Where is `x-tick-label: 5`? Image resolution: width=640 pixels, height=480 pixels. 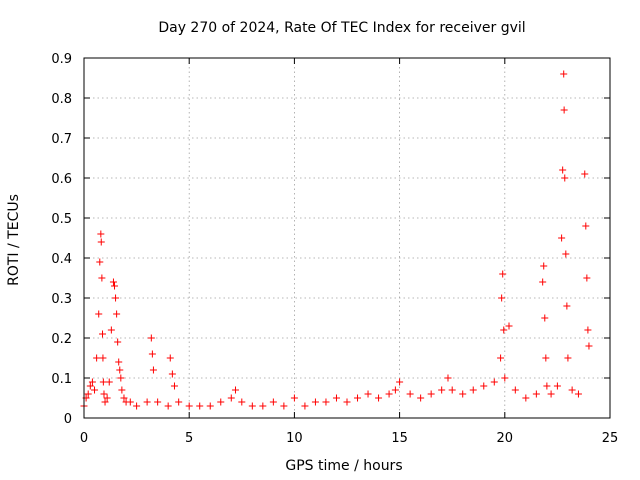
x-tick-label: 5 is located at coordinates (189, 438).